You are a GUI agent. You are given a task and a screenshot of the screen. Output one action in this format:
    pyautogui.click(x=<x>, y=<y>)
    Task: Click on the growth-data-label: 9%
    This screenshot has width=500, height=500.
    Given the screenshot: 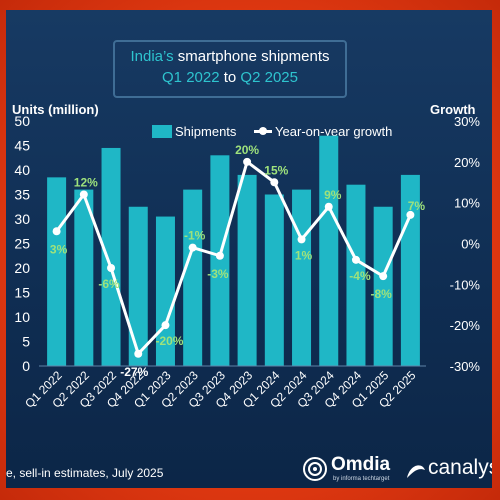 What is the action you would take?
    pyautogui.click(x=333, y=195)
    